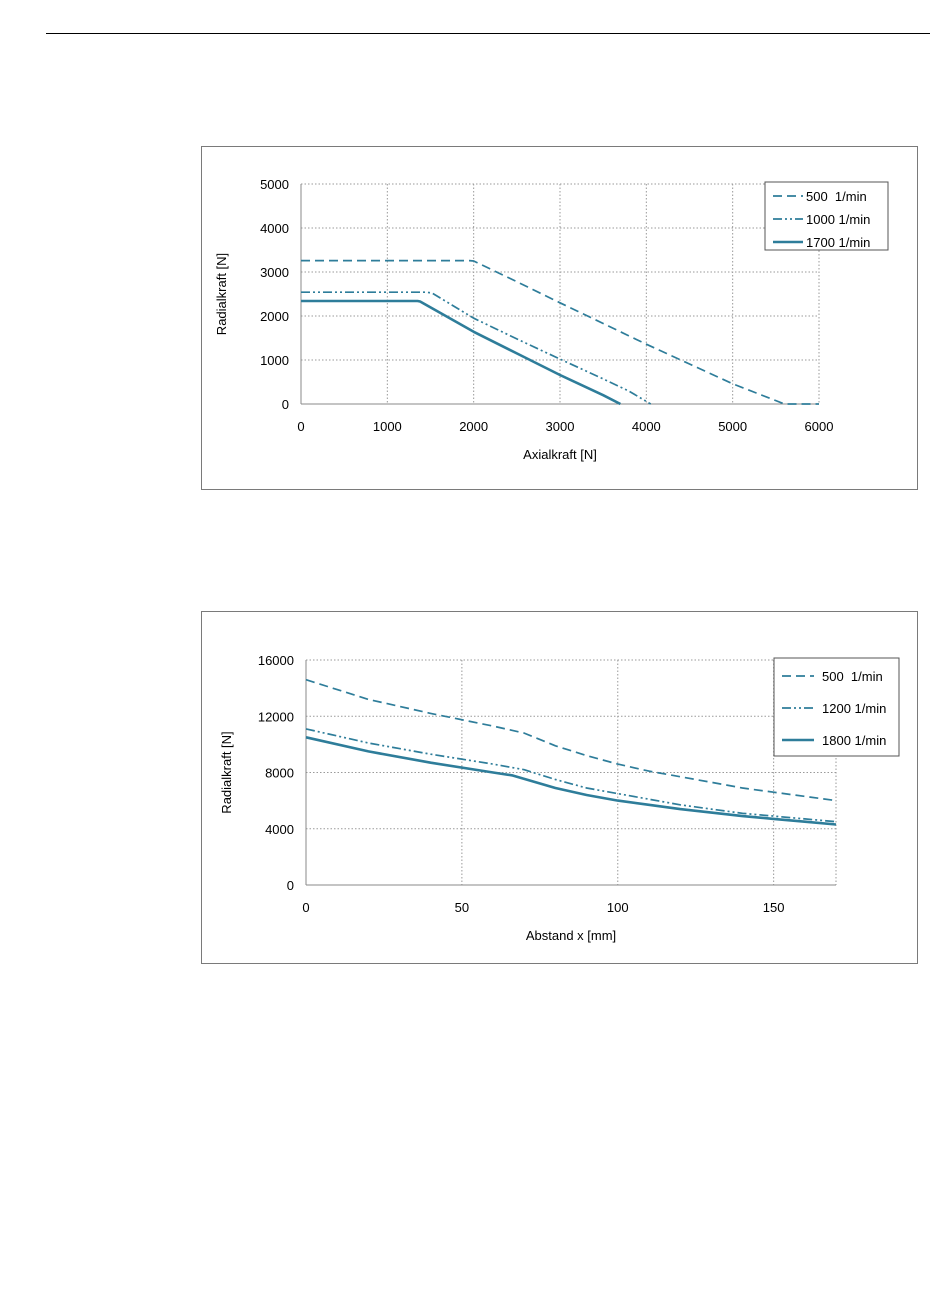  I want to click on legend-label-2: 1000 1/min, so click(838, 219).